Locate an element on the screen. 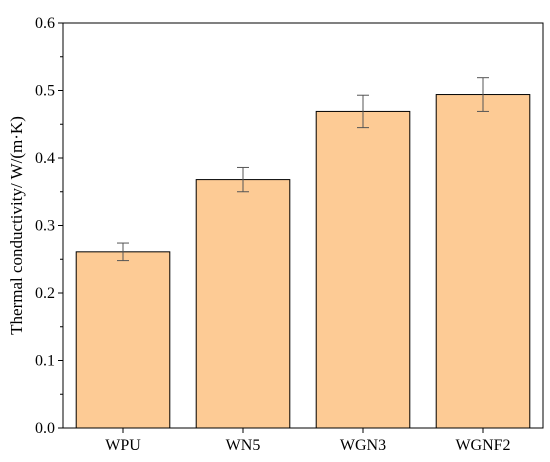  y-tick-label: 0.6 is located at coordinates (45, 23).